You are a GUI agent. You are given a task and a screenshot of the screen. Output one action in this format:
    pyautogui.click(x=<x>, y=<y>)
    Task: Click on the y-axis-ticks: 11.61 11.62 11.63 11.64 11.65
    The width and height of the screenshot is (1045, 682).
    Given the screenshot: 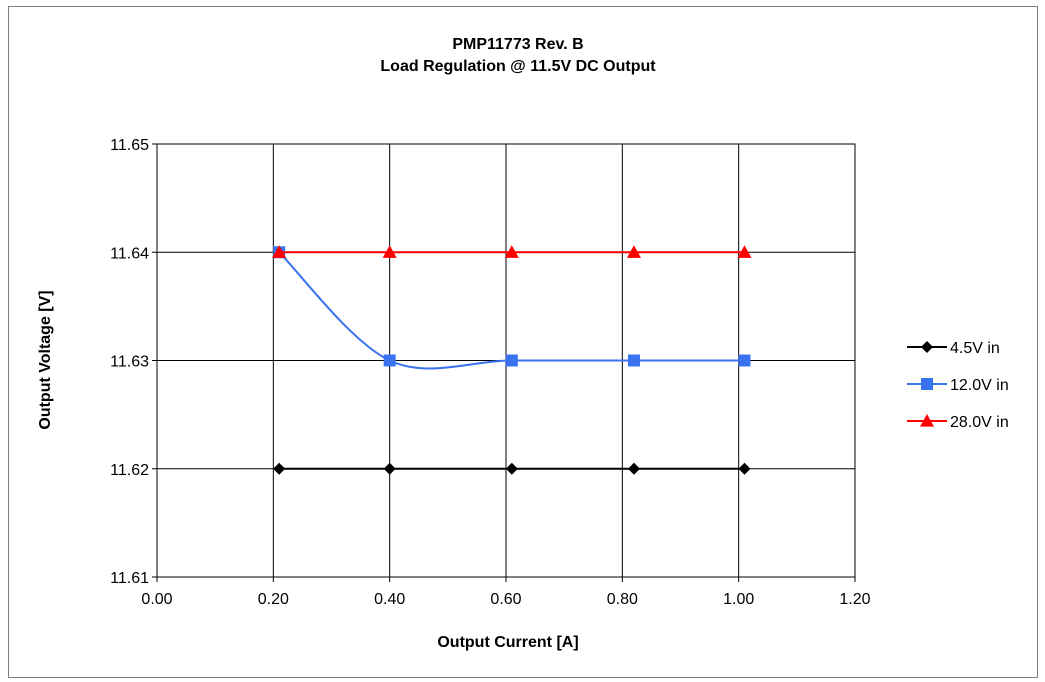 What is the action you would take?
    pyautogui.click(x=133, y=362)
    